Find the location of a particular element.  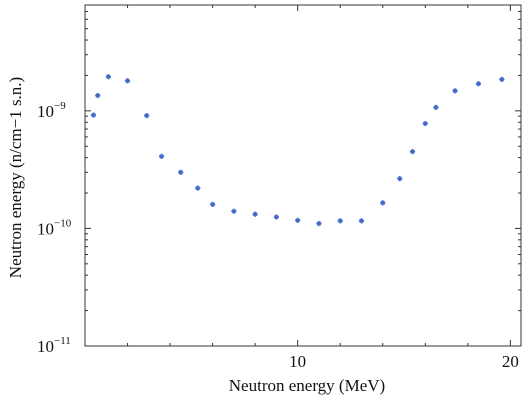

y-tick-label: 10−10 is located at coordinates (54, 227).